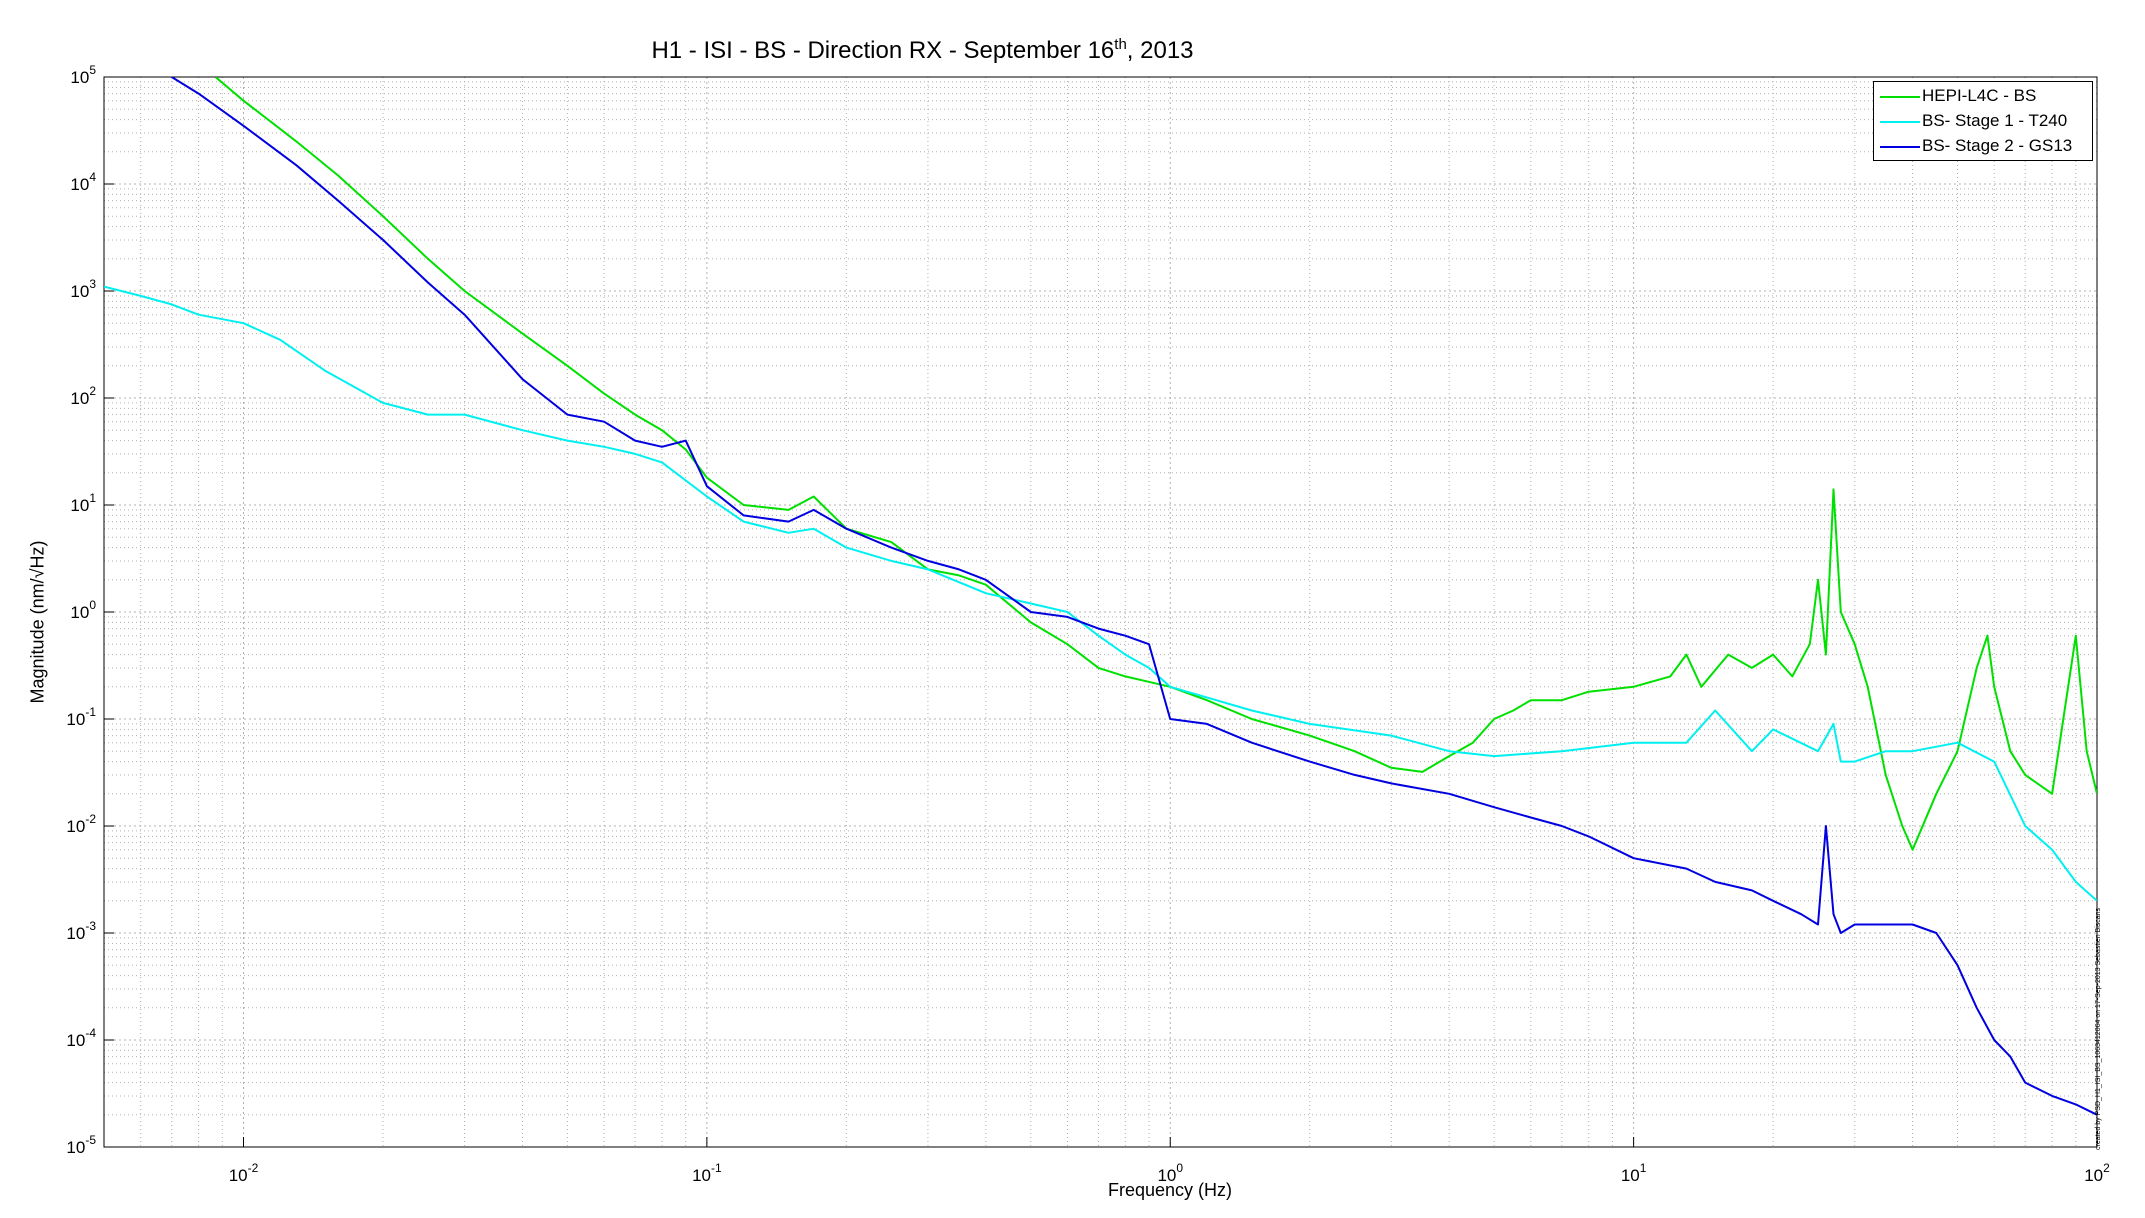 The width and height of the screenshot is (2145, 1218). What do you see at coordinates (1900, 122) in the screenshot?
I see `legend-swatch-stage1` at bounding box center [1900, 122].